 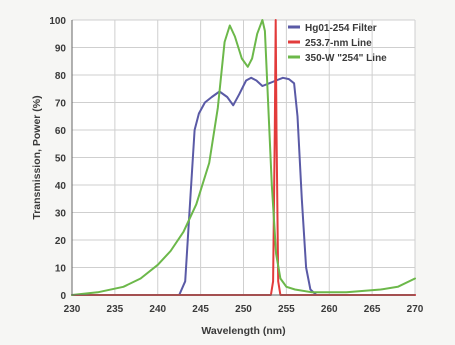 What do you see at coordinates (243, 309) in the screenshot?
I see `x-tick-label: 250` at bounding box center [243, 309].